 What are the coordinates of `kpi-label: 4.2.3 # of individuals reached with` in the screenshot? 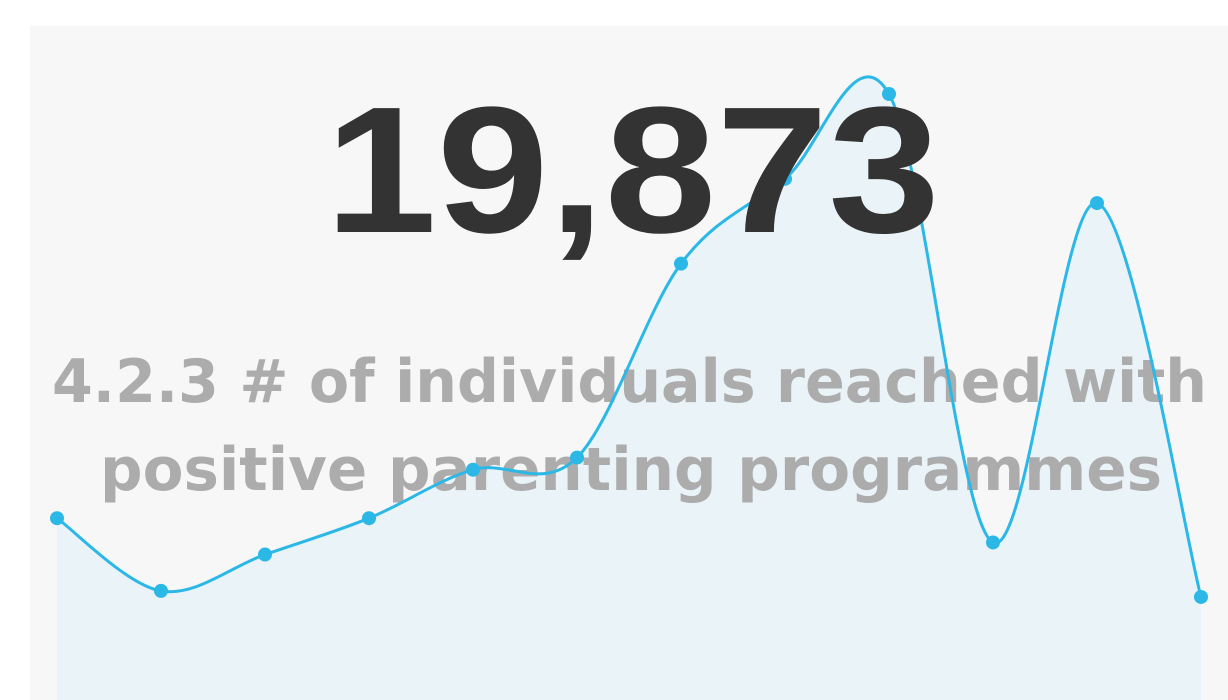 It's located at (629, 382).